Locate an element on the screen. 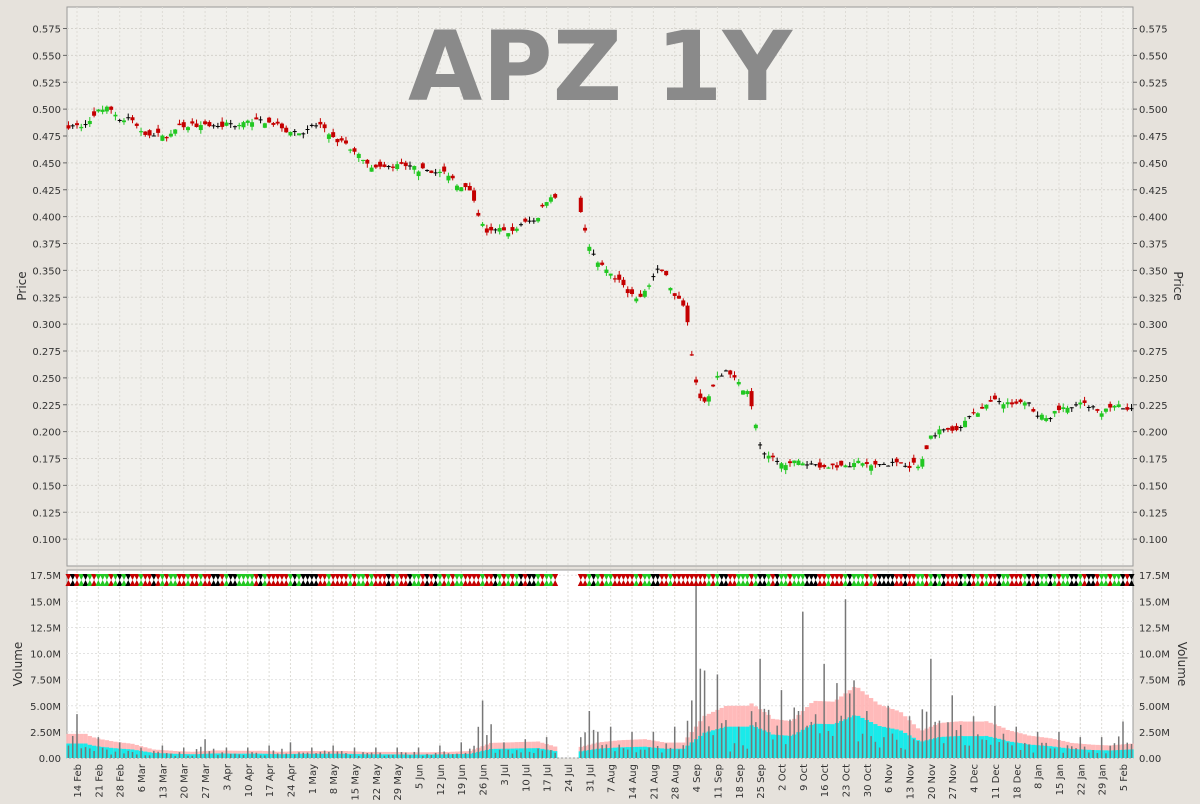 Image resolution: width=1200 pixels, height=804 pixels. x-tick-label: 18 Sep is located at coordinates (740, 781).